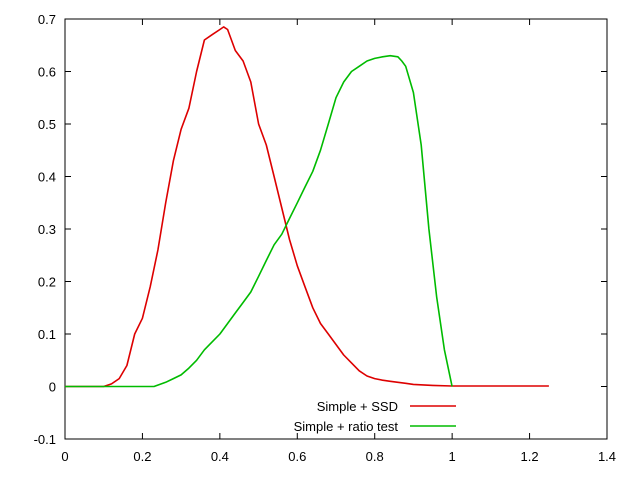 Image resolution: width=640 pixels, height=480 pixels. What do you see at coordinates (47, 282) in the screenshot?
I see `y-tick-label: 0.2` at bounding box center [47, 282].